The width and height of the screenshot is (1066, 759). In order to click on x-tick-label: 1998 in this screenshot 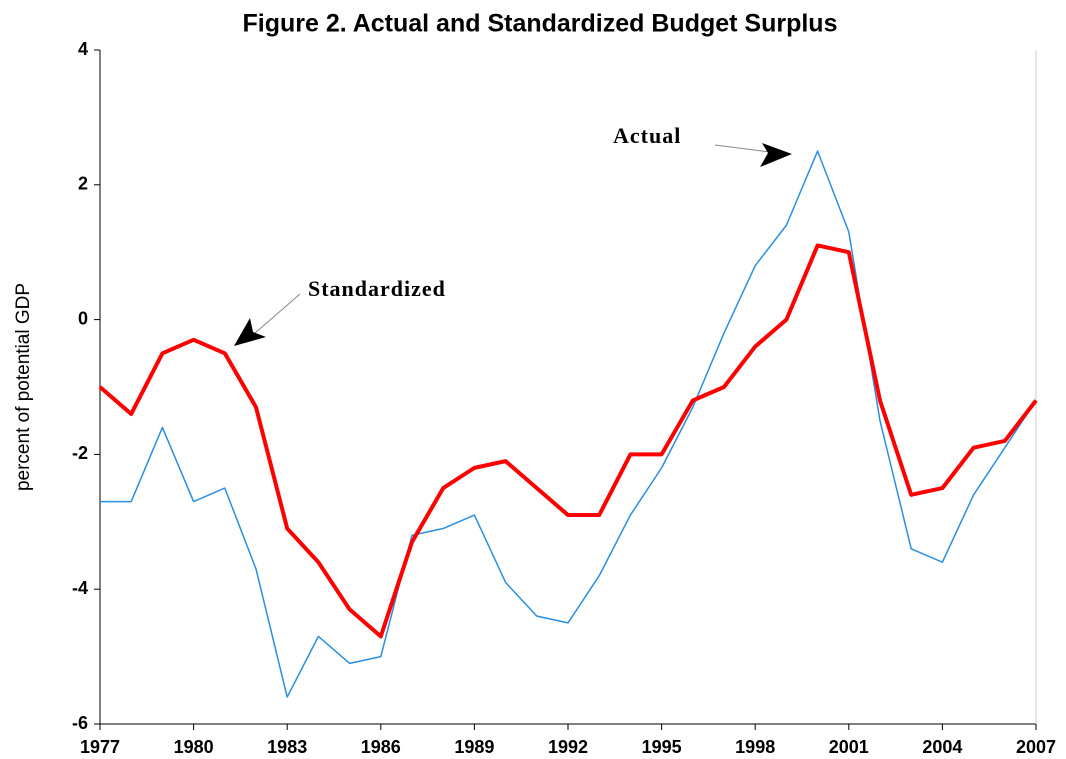, I will do `click(755, 747)`.